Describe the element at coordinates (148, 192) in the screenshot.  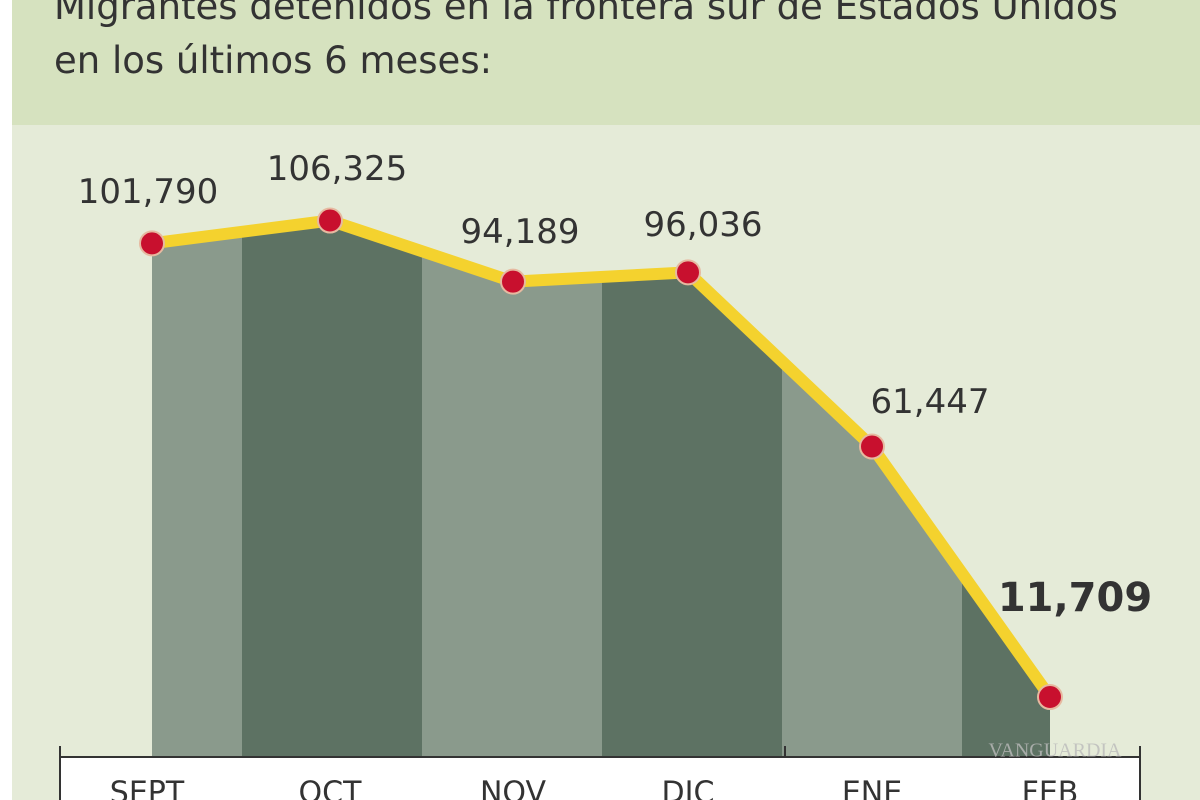
I see `value-label: 101,790` at that location.